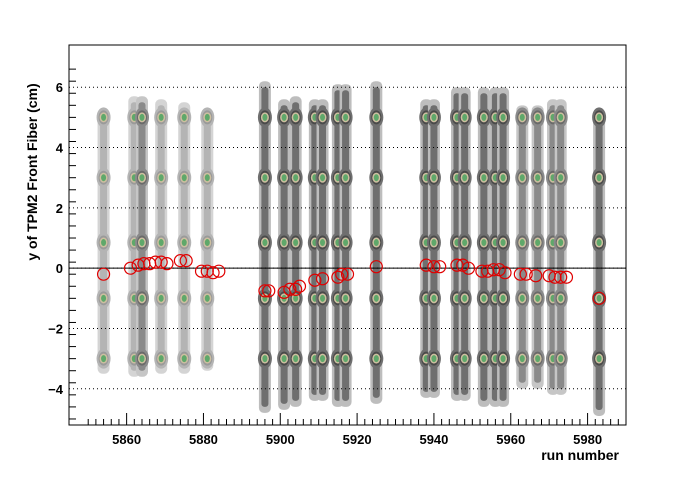  Describe the element at coordinates (59, 268) in the screenshot. I see `y-tick-label: 0` at that location.